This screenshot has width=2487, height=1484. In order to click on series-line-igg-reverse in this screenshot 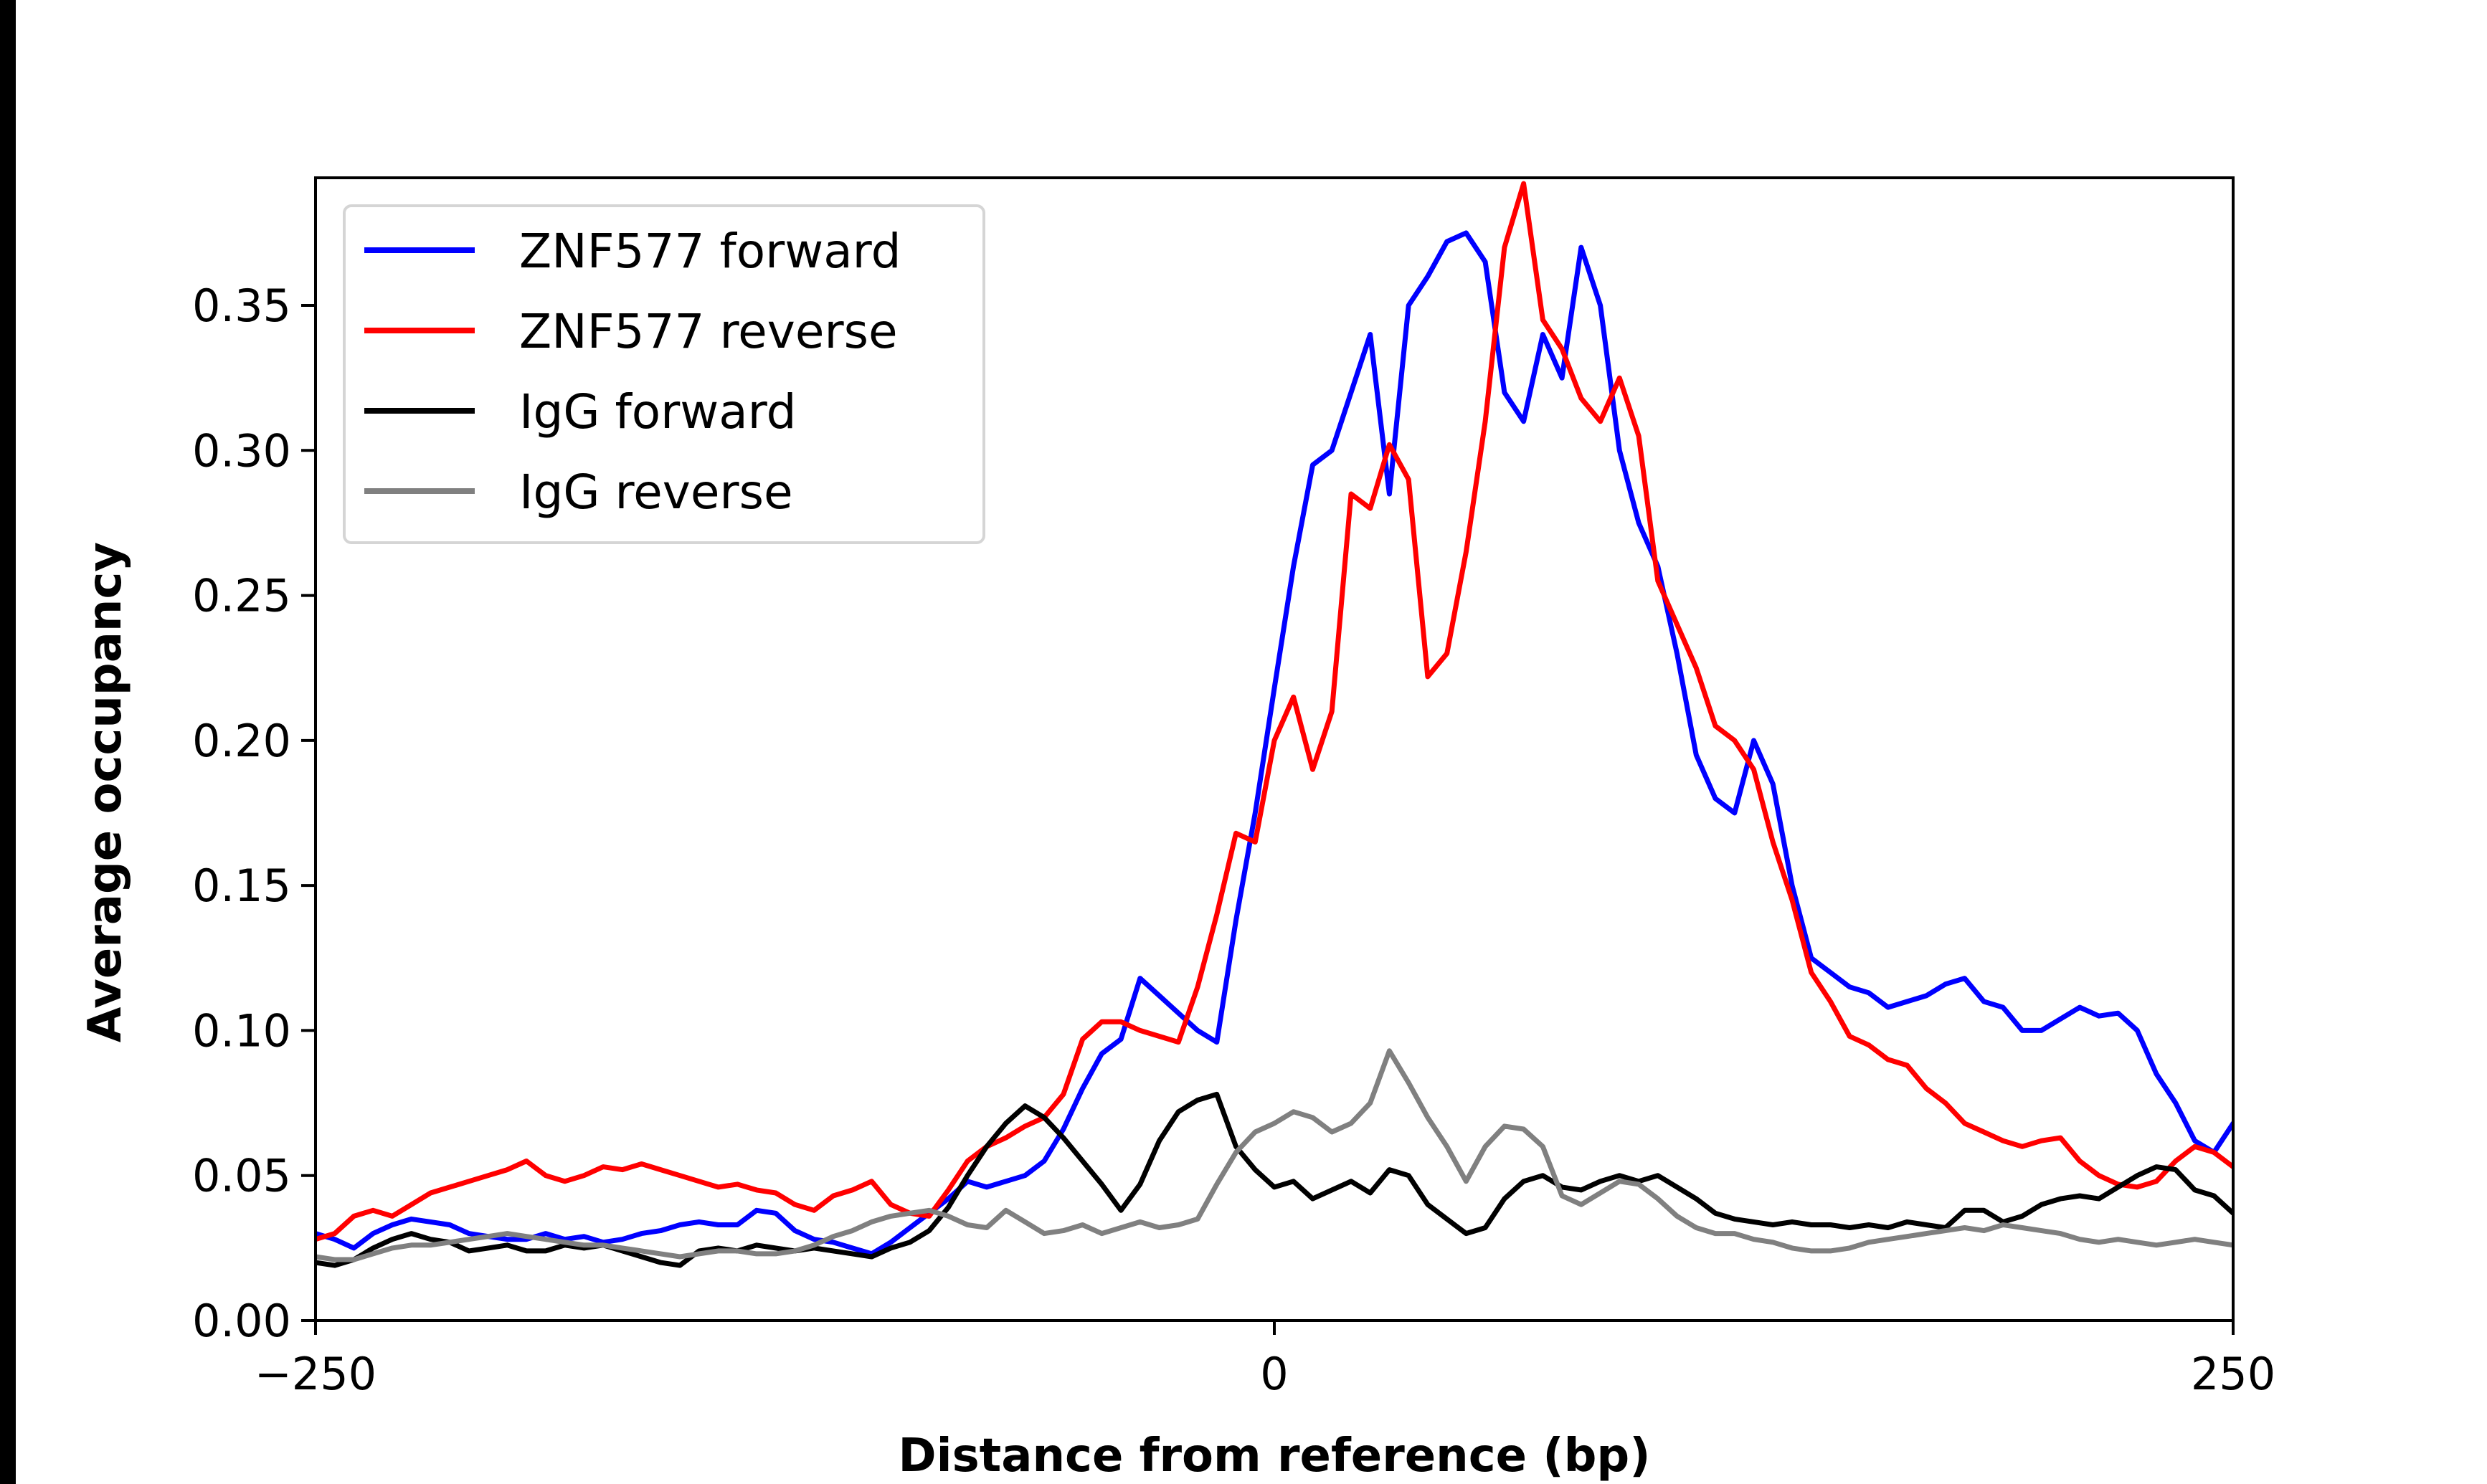, I will do `click(1275, 1155)`.